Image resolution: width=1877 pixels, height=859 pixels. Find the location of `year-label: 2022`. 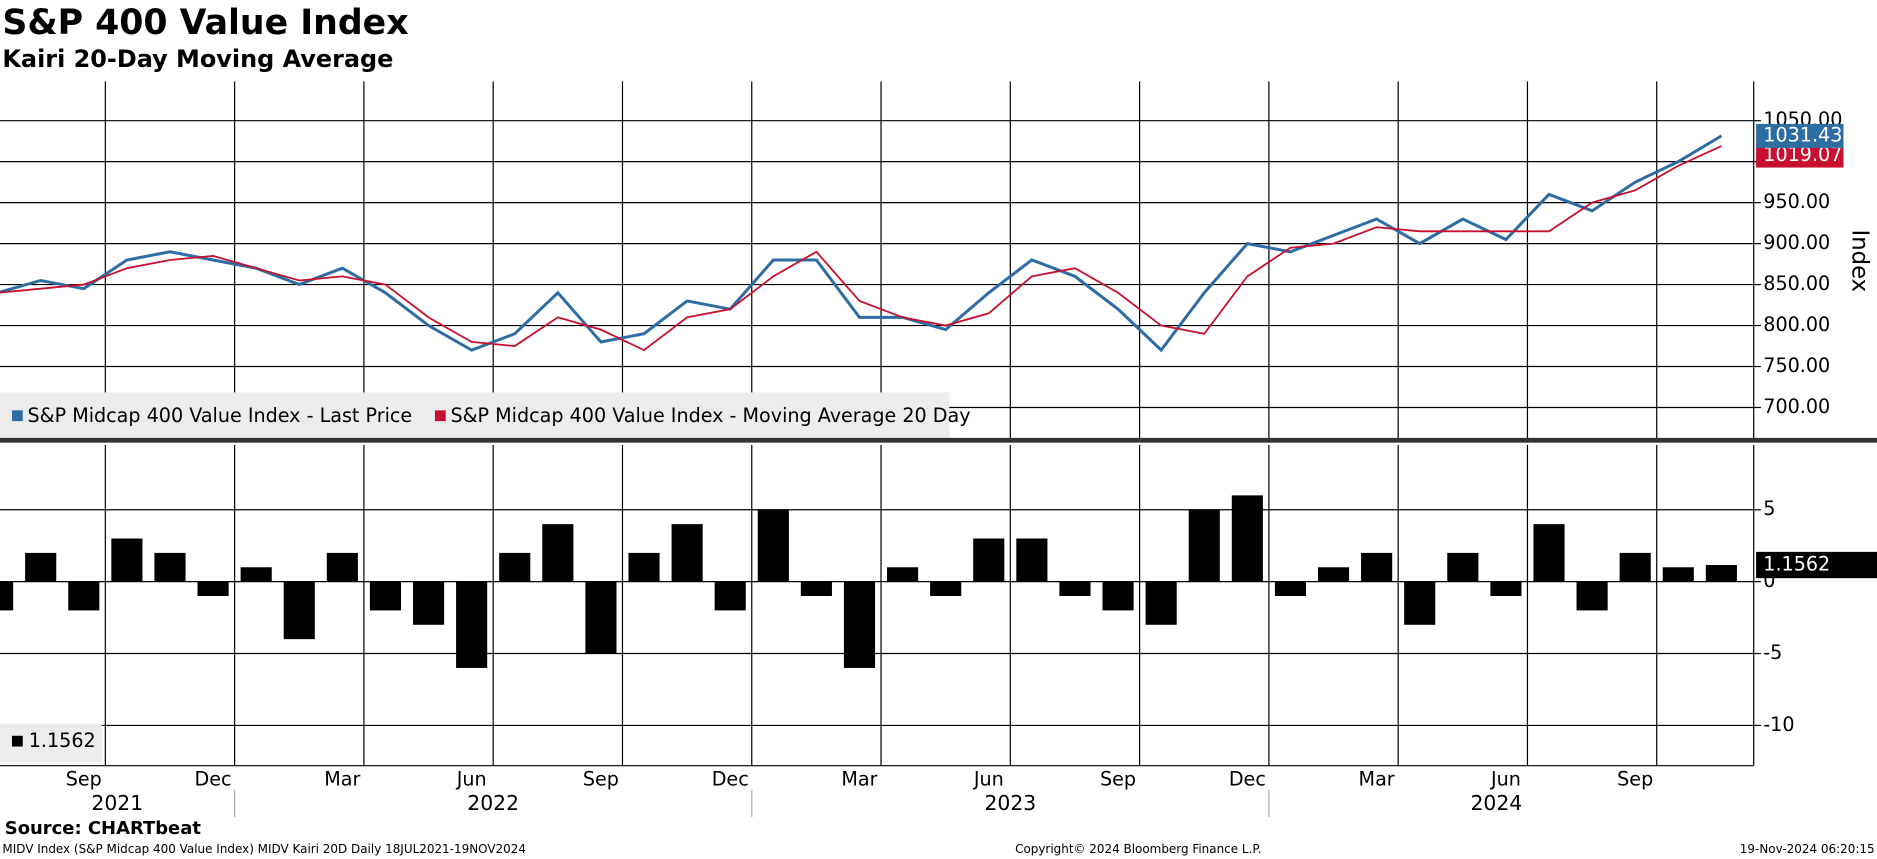

year-label: 2022 is located at coordinates (493, 803).